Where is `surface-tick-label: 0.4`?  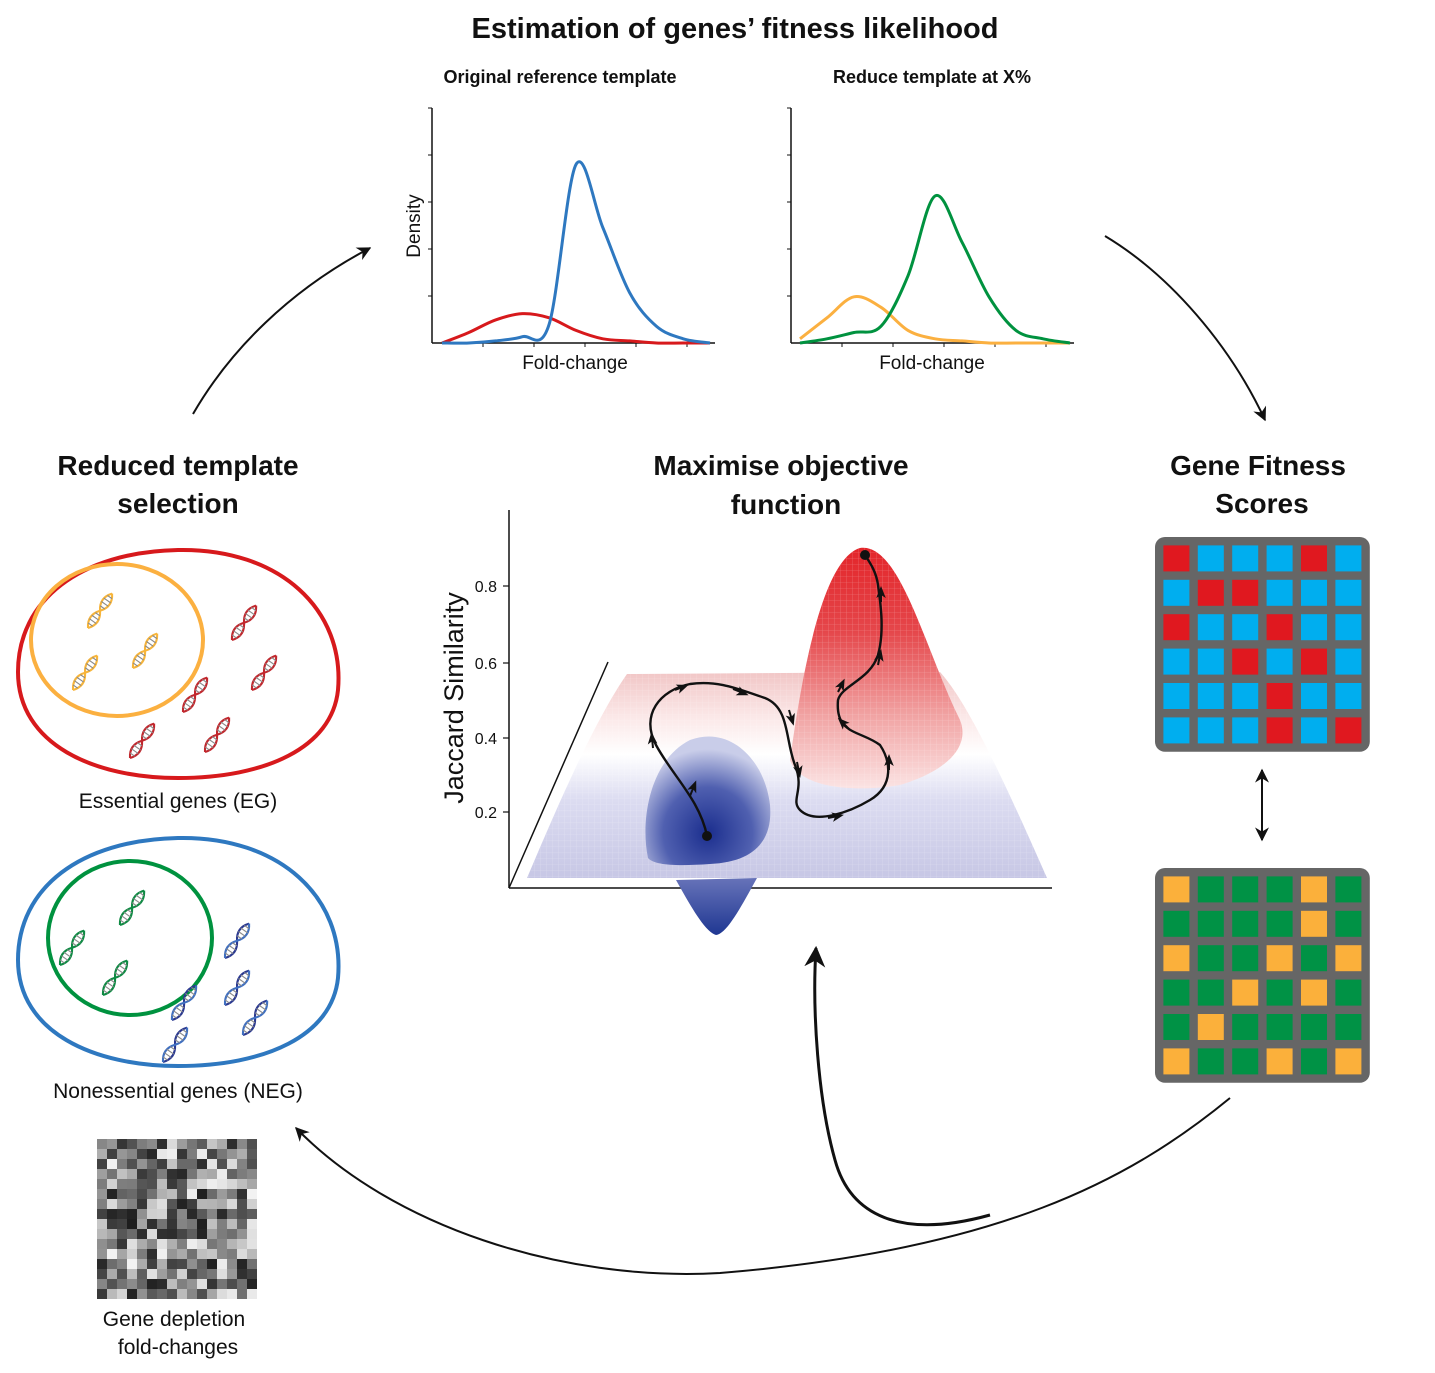
surface-tick-label: 0.4 is located at coordinates (486, 739).